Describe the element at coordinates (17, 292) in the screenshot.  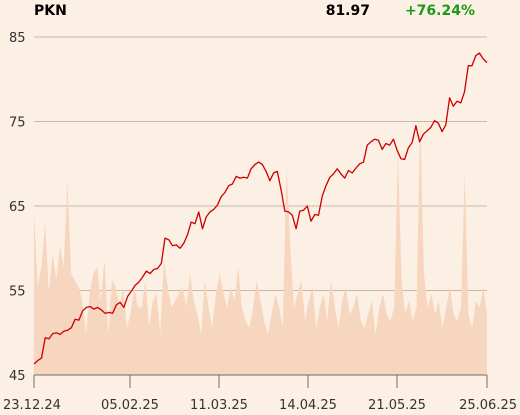
I see `y-tick-label: 55` at that location.